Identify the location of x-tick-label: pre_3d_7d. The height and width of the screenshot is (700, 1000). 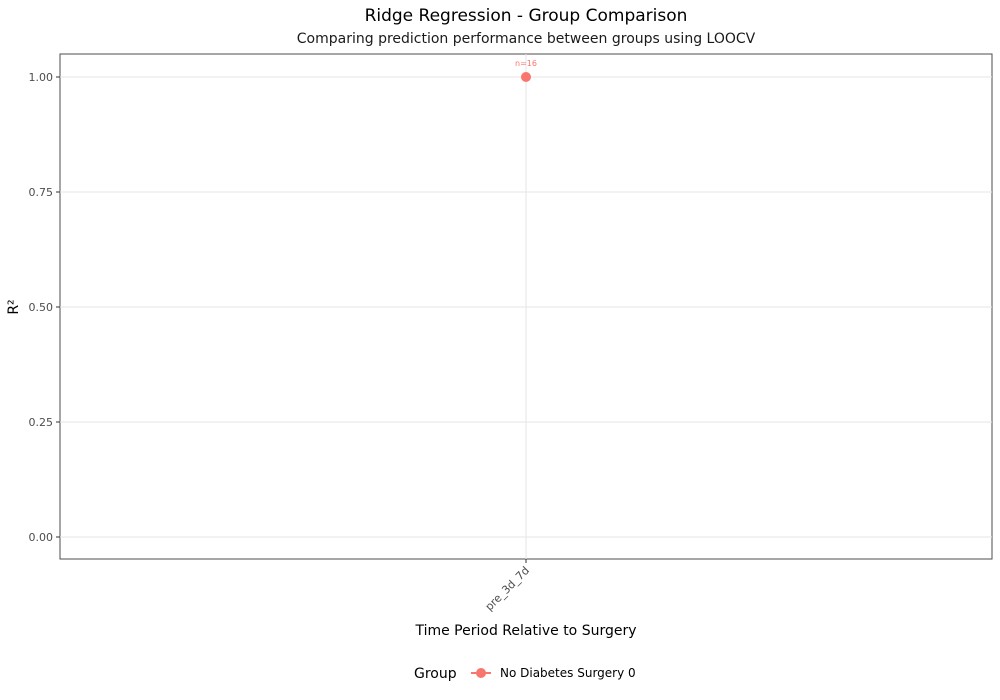
(507, 588).